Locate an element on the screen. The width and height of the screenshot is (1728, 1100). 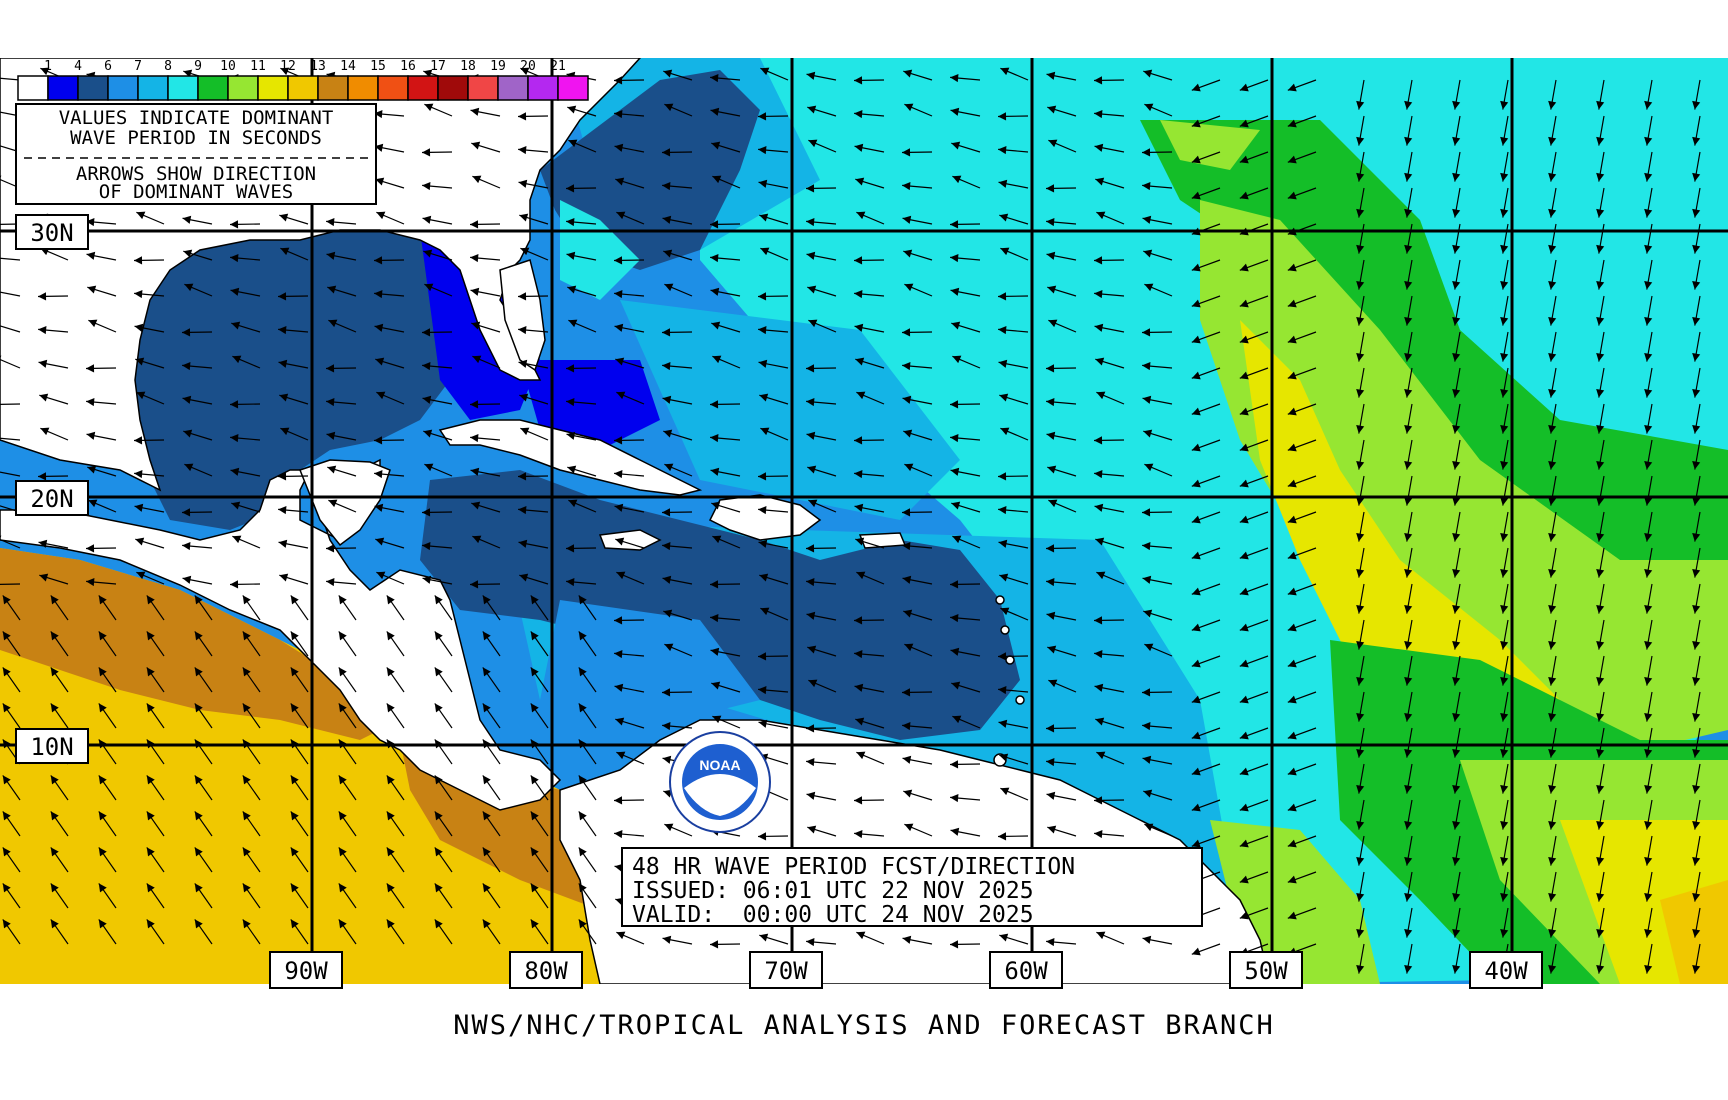
lon-label-box-40w is located at coordinates (1506, 970).